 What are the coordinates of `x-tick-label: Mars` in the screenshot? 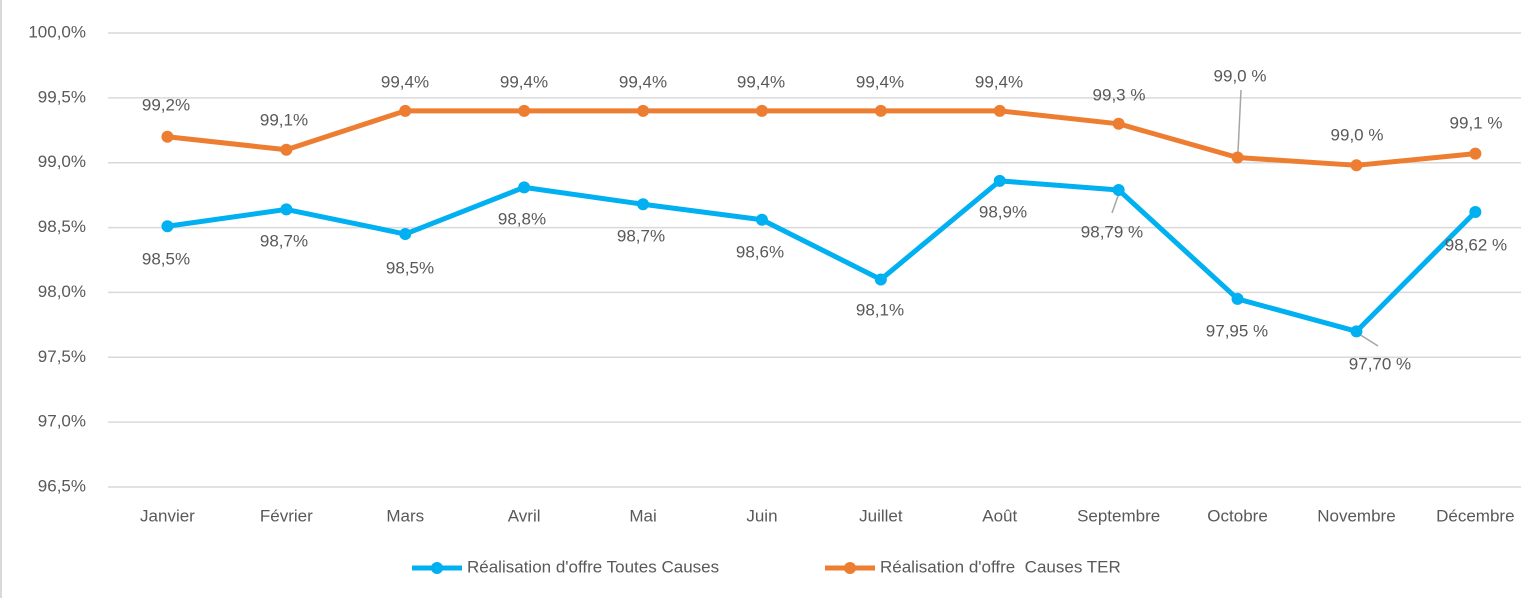 It's located at (405, 515).